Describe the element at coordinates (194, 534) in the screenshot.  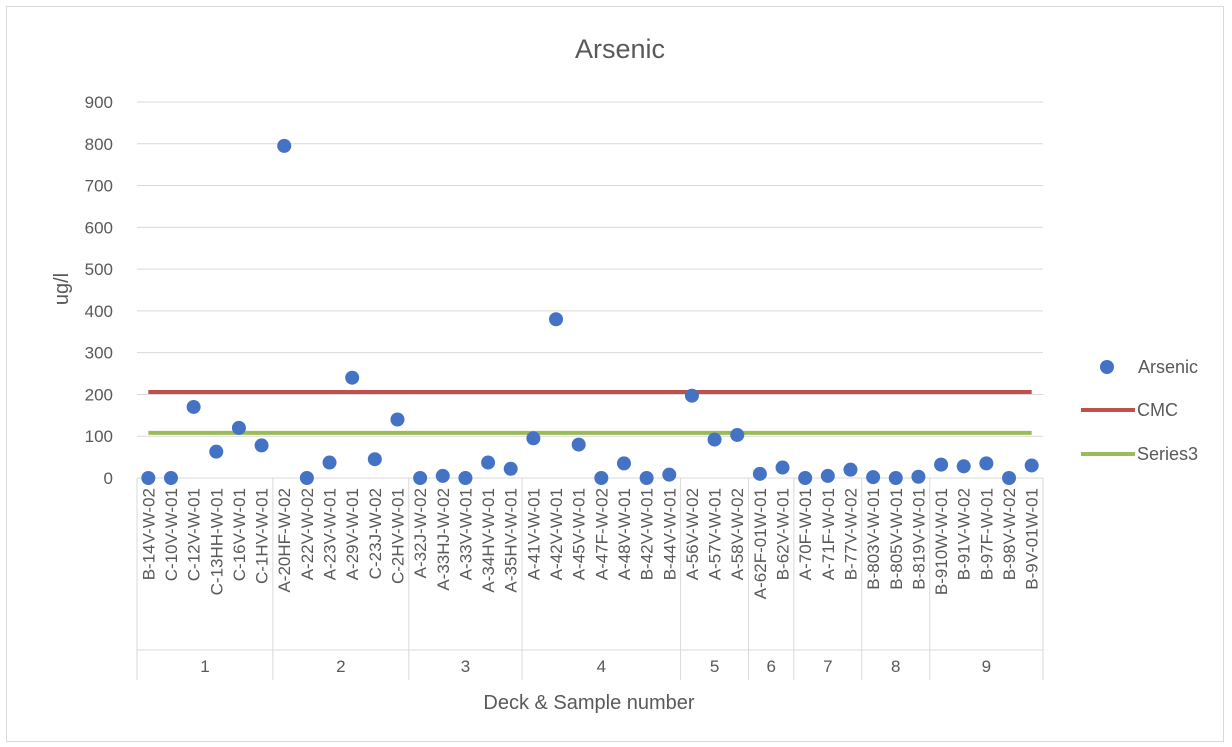
I see `x-tick-label: C-12V-W-01` at that location.